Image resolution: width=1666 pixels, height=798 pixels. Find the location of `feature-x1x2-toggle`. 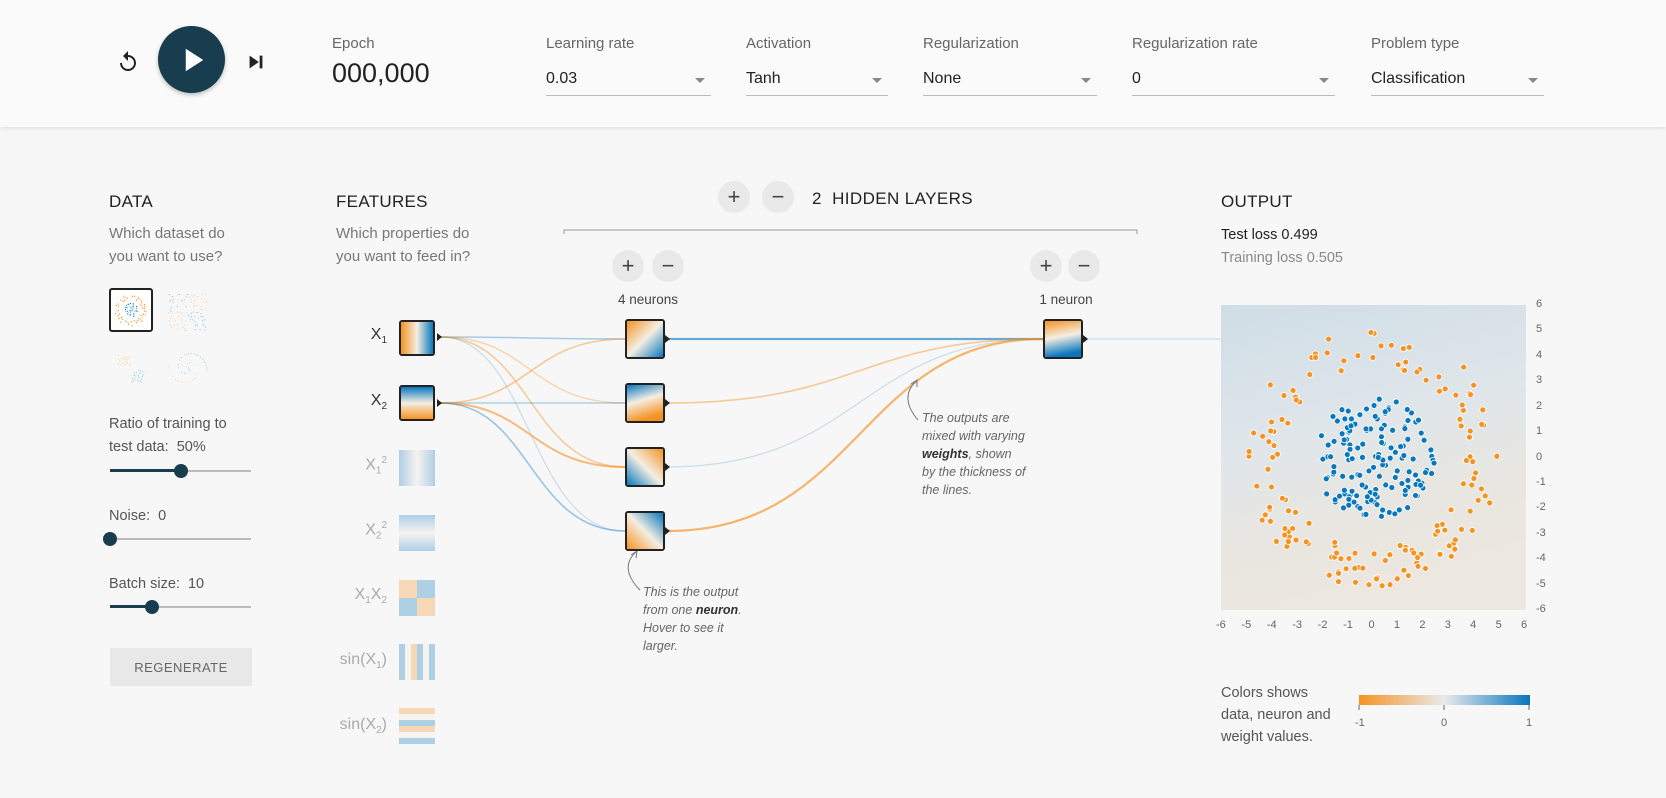

feature-x1x2-toggle is located at coordinates (417, 598).